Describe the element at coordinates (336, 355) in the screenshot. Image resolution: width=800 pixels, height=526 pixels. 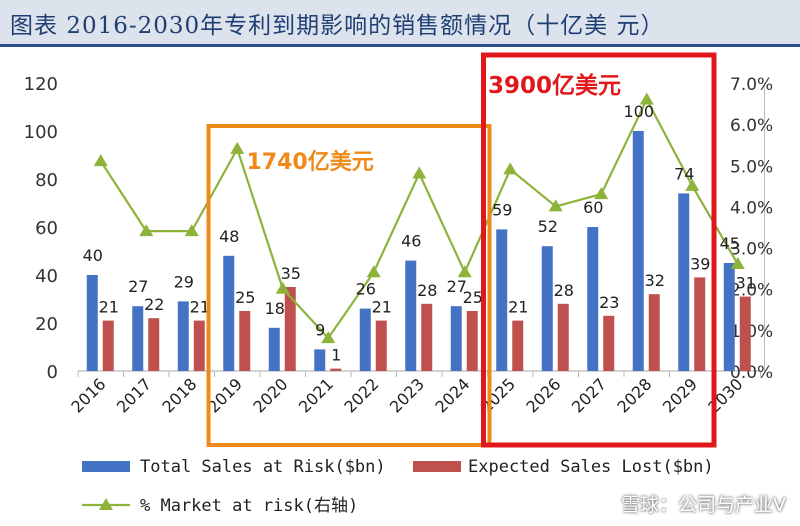
I see `data-label-lost: 1` at that location.